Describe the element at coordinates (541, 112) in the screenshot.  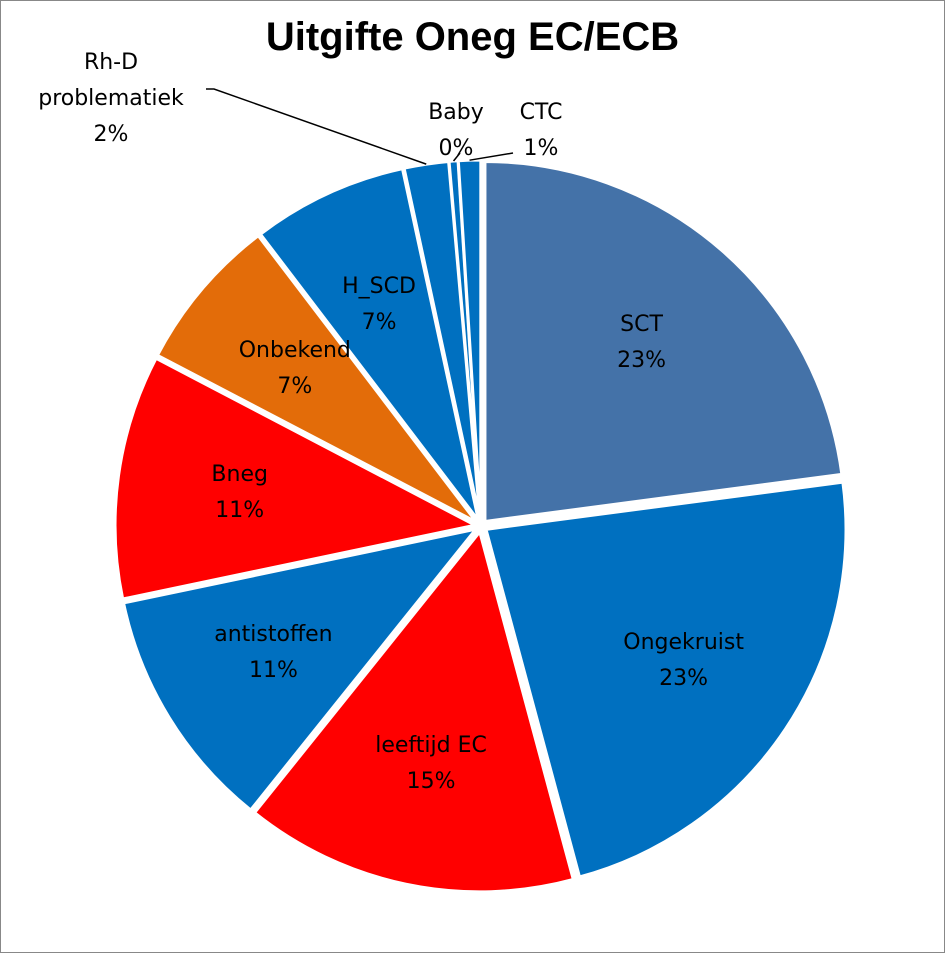
I see `category-label: CTC` at that location.